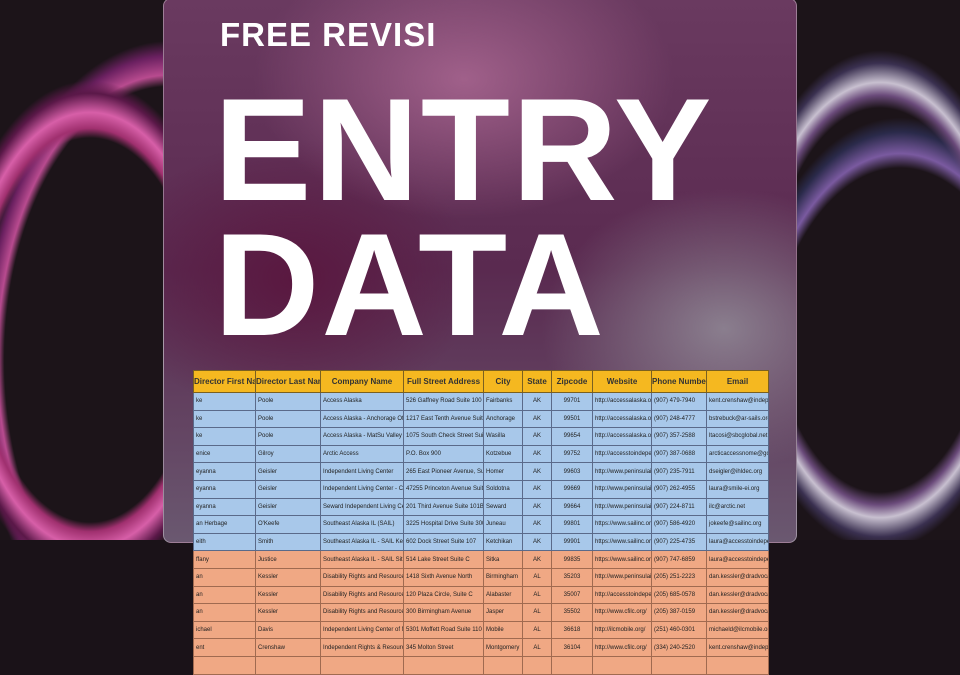 The width and height of the screenshot is (960, 675). I want to click on table-cell: Southeast Alaska IL - SAIL Ketchikan, so click(362, 542).